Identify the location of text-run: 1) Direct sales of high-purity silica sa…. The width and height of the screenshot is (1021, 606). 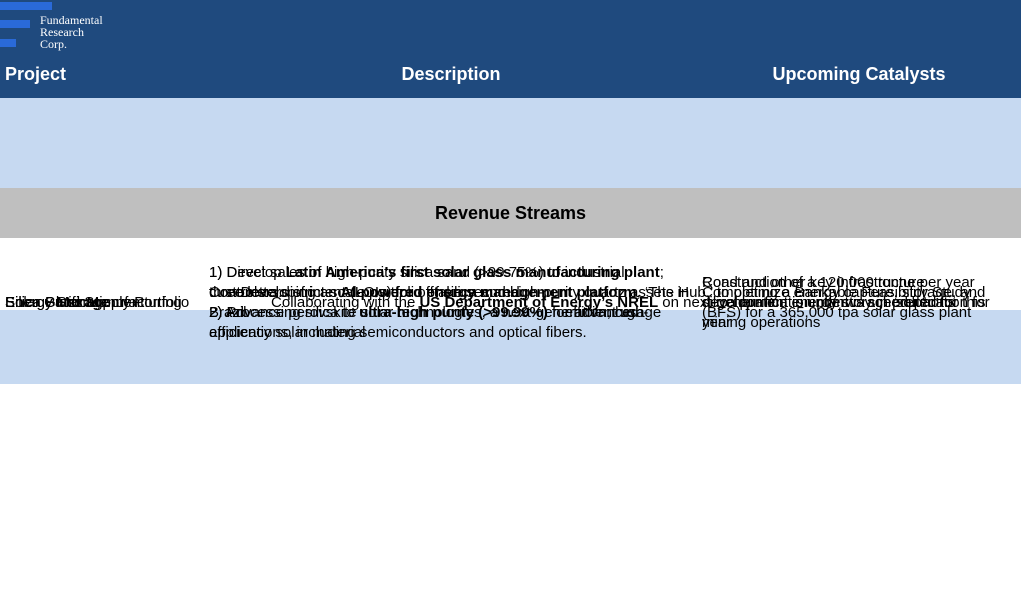
(417, 282).